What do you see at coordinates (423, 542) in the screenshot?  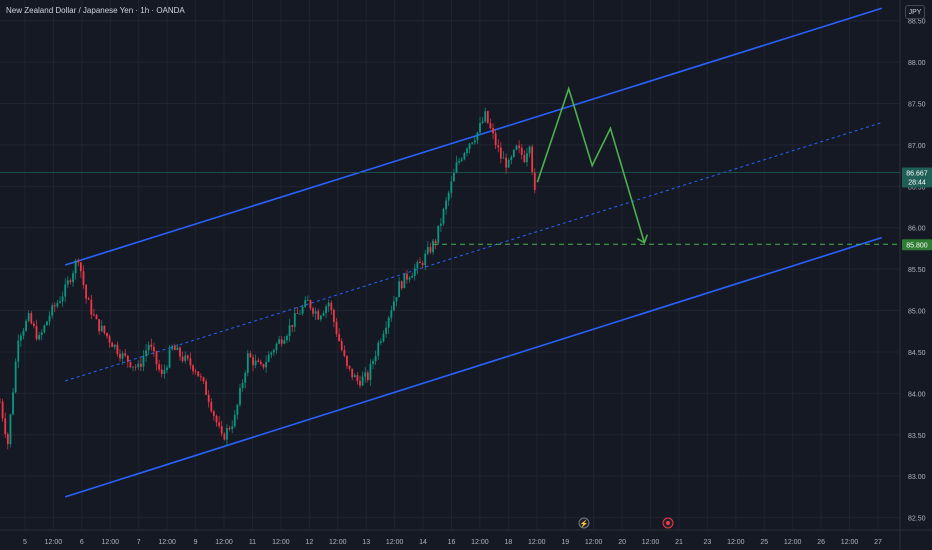 I see `x-tick-label: 14` at bounding box center [423, 542].